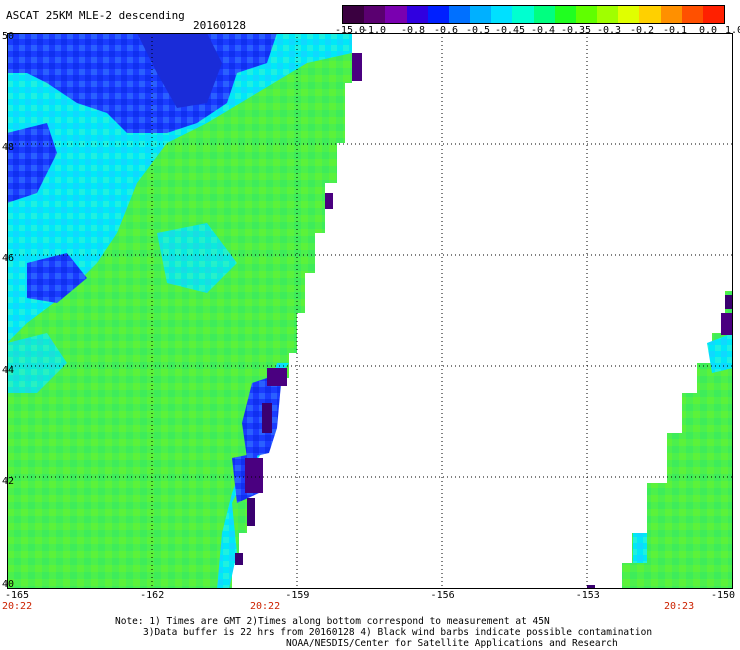 The height and width of the screenshot is (650, 740). What do you see at coordinates (350, 30) in the screenshot?
I see `colorbar-label: -15.0` at bounding box center [350, 30].